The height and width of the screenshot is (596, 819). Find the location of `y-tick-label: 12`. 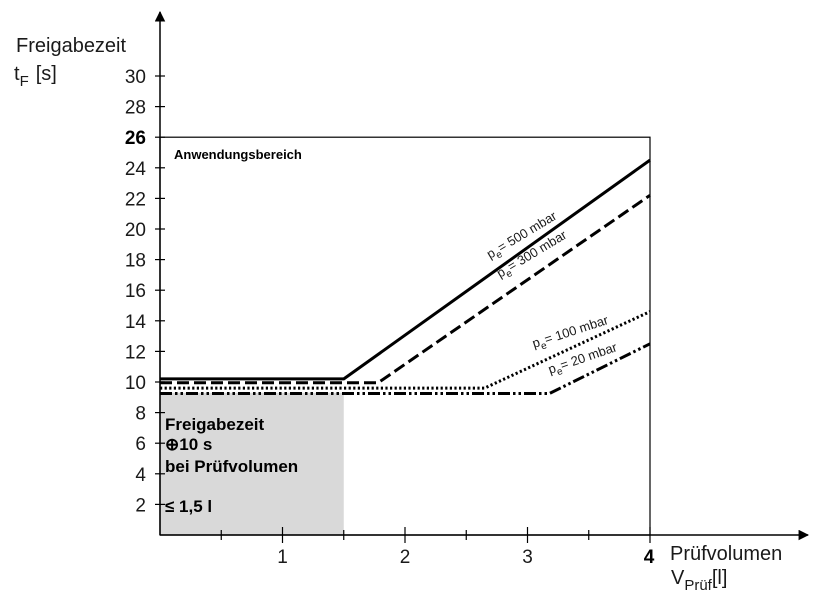

y-tick-label: 12 is located at coordinates (135, 352).